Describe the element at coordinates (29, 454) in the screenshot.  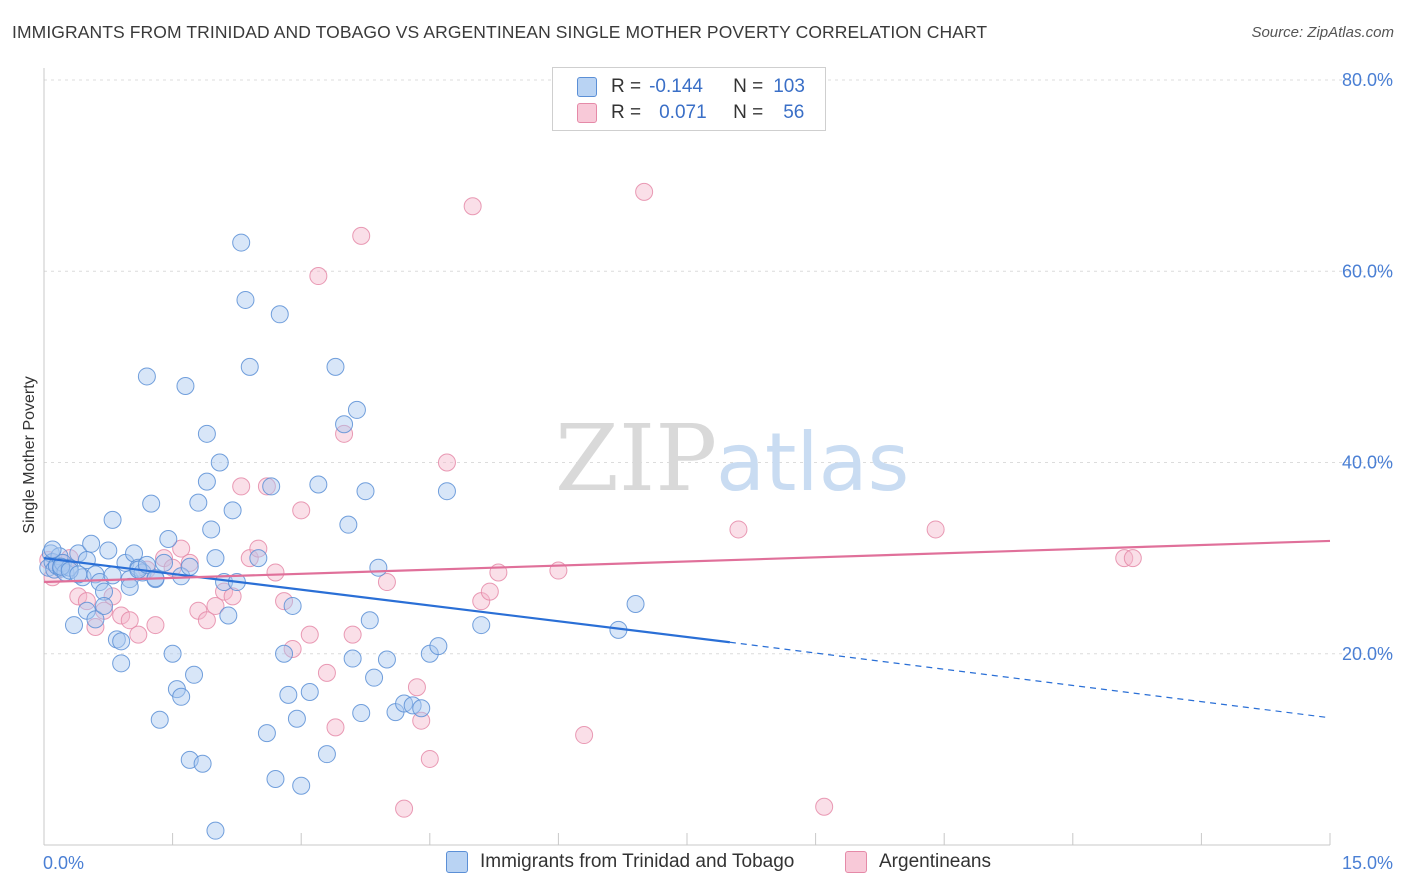
I see `y-axis-label: Single Mother Poverty` at that location.